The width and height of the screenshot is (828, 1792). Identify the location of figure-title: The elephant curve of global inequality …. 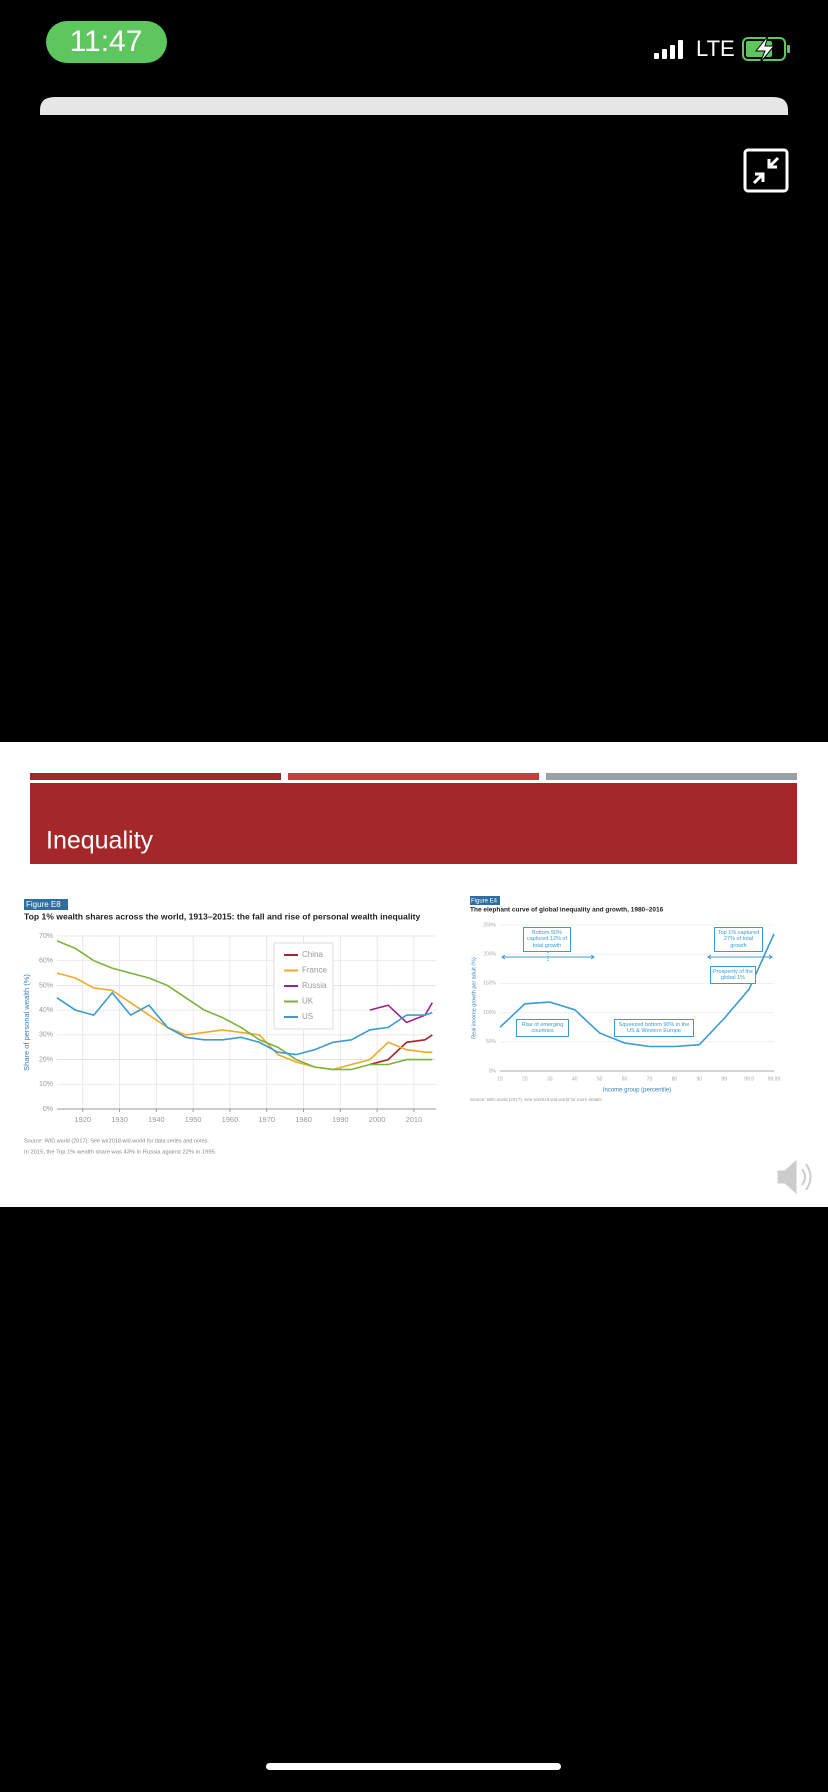
(567, 910).